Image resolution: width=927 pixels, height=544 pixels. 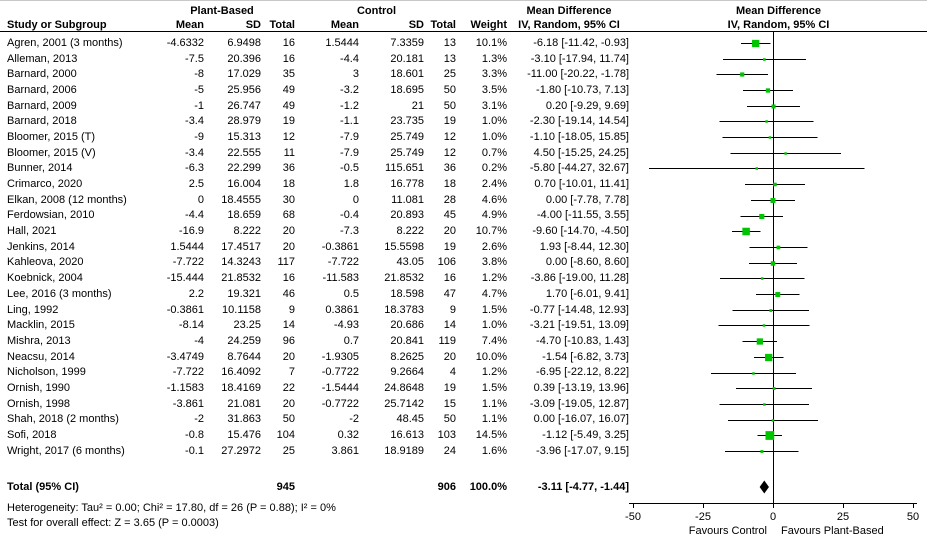 What do you see at coordinates (341, 278) in the screenshot?
I see `control-mean: -11.583` at bounding box center [341, 278].